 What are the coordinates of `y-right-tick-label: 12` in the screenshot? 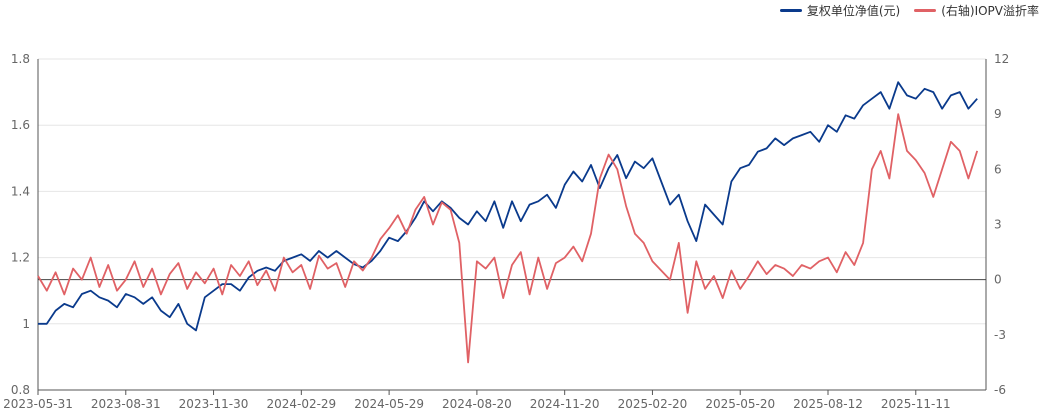 It's located at (1001, 59).